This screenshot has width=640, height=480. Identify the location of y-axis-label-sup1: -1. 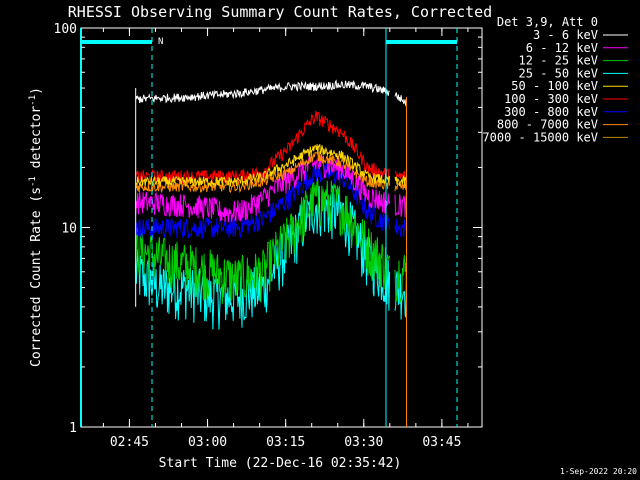
(33, 181).